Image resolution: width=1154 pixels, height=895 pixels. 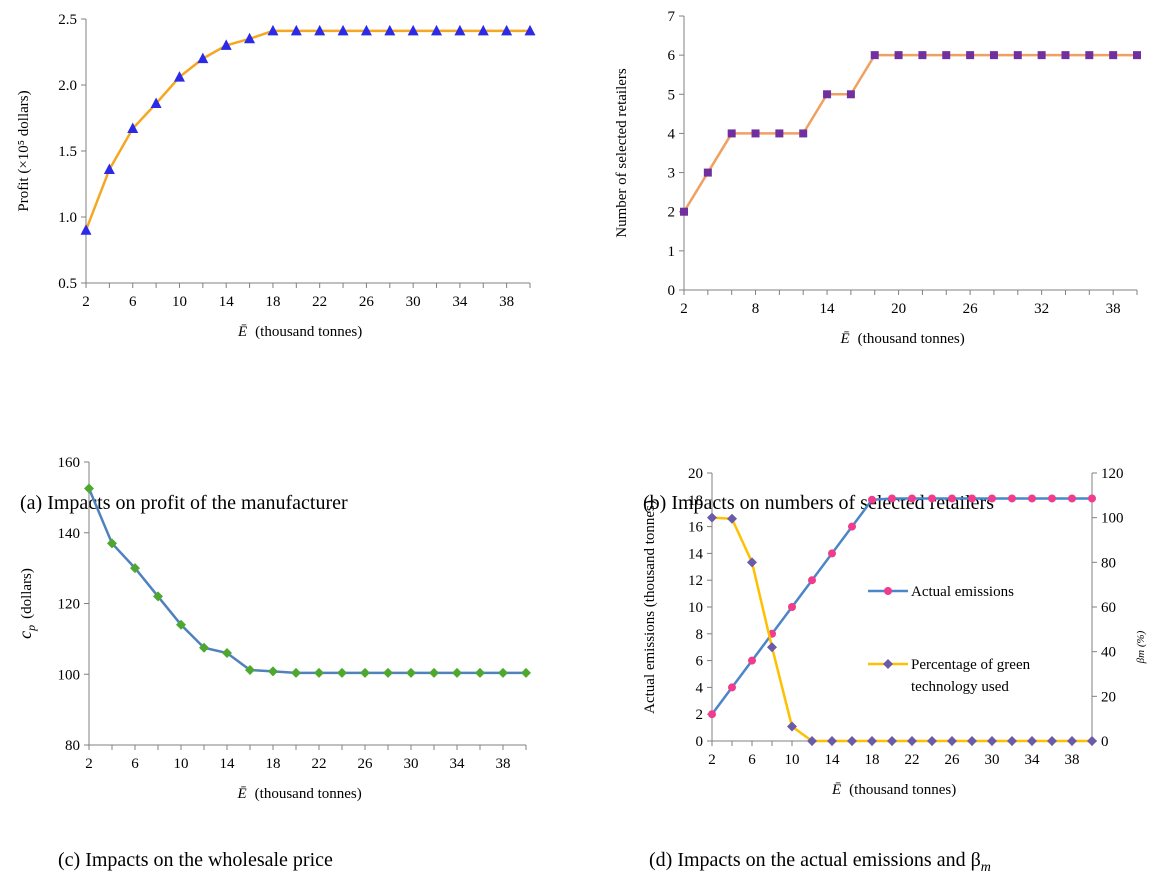 What do you see at coordinates (672, 95) in the screenshot?
I see `y-tick-label: 5` at bounding box center [672, 95].